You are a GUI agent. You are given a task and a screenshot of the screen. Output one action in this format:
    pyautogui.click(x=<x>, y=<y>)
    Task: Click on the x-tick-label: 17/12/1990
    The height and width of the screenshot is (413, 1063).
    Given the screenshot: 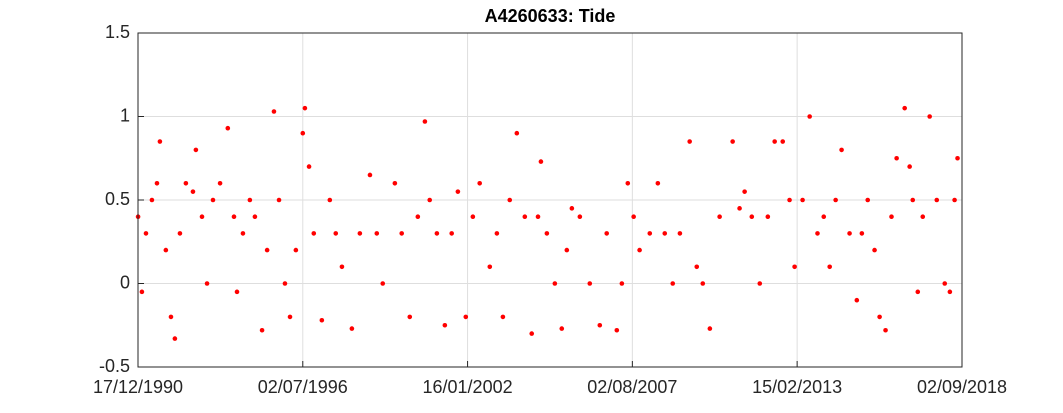 What is the action you would take?
    pyautogui.click(x=138, y=387)
    